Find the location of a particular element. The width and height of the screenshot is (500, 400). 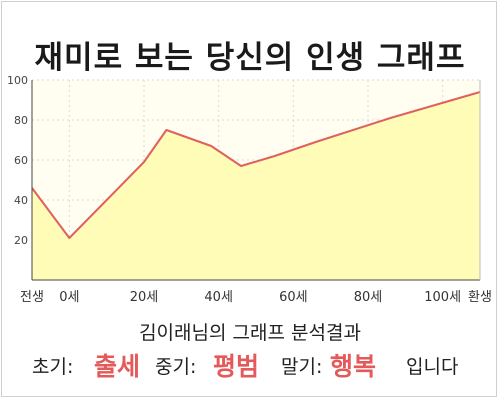

x-tick-label: 0세 is located at coordinates (69, 297).